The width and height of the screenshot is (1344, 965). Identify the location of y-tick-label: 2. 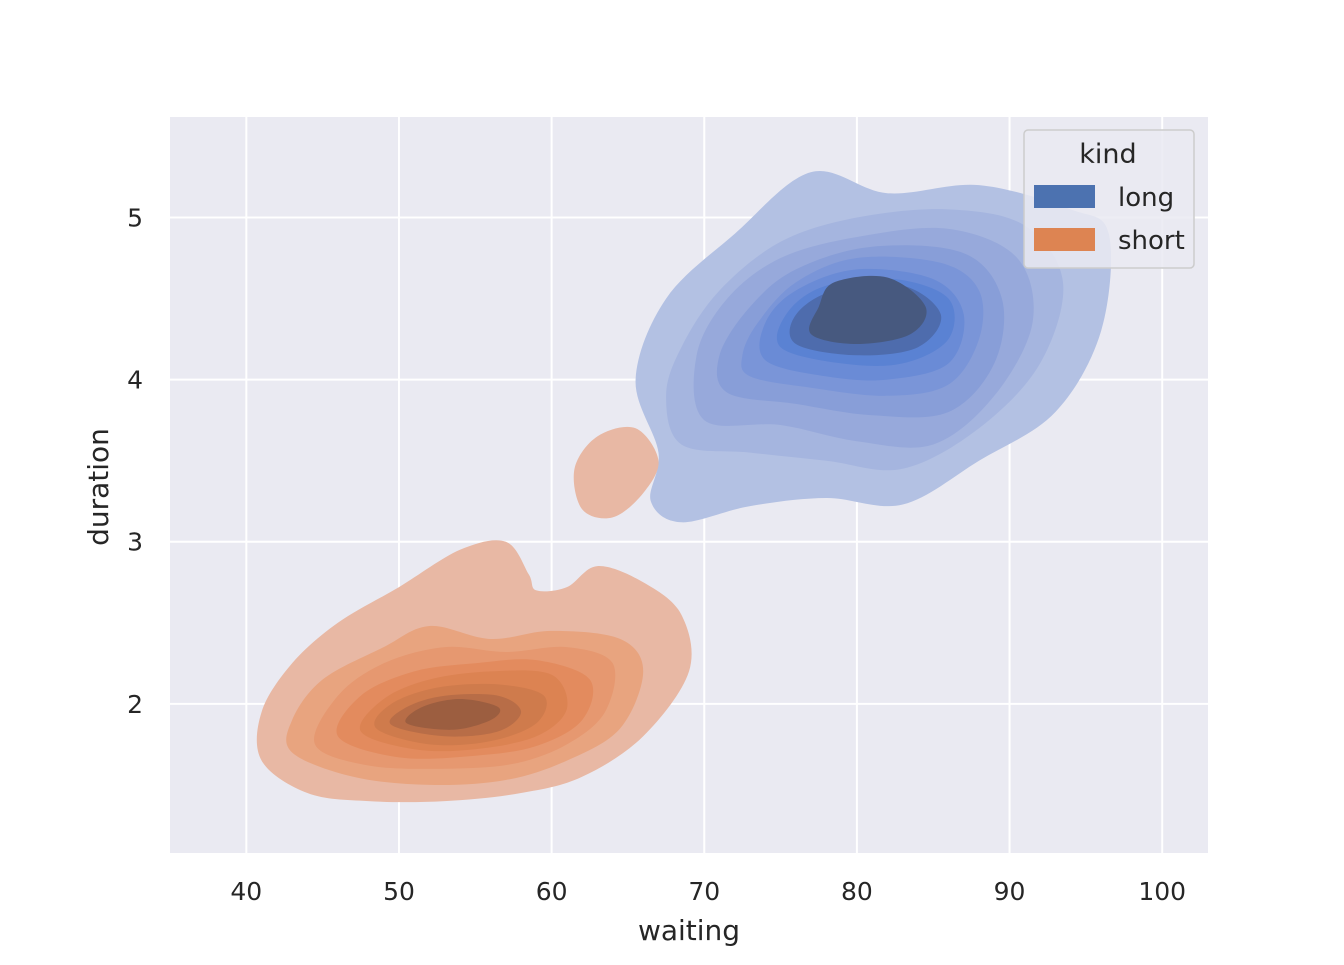
(135, 704).